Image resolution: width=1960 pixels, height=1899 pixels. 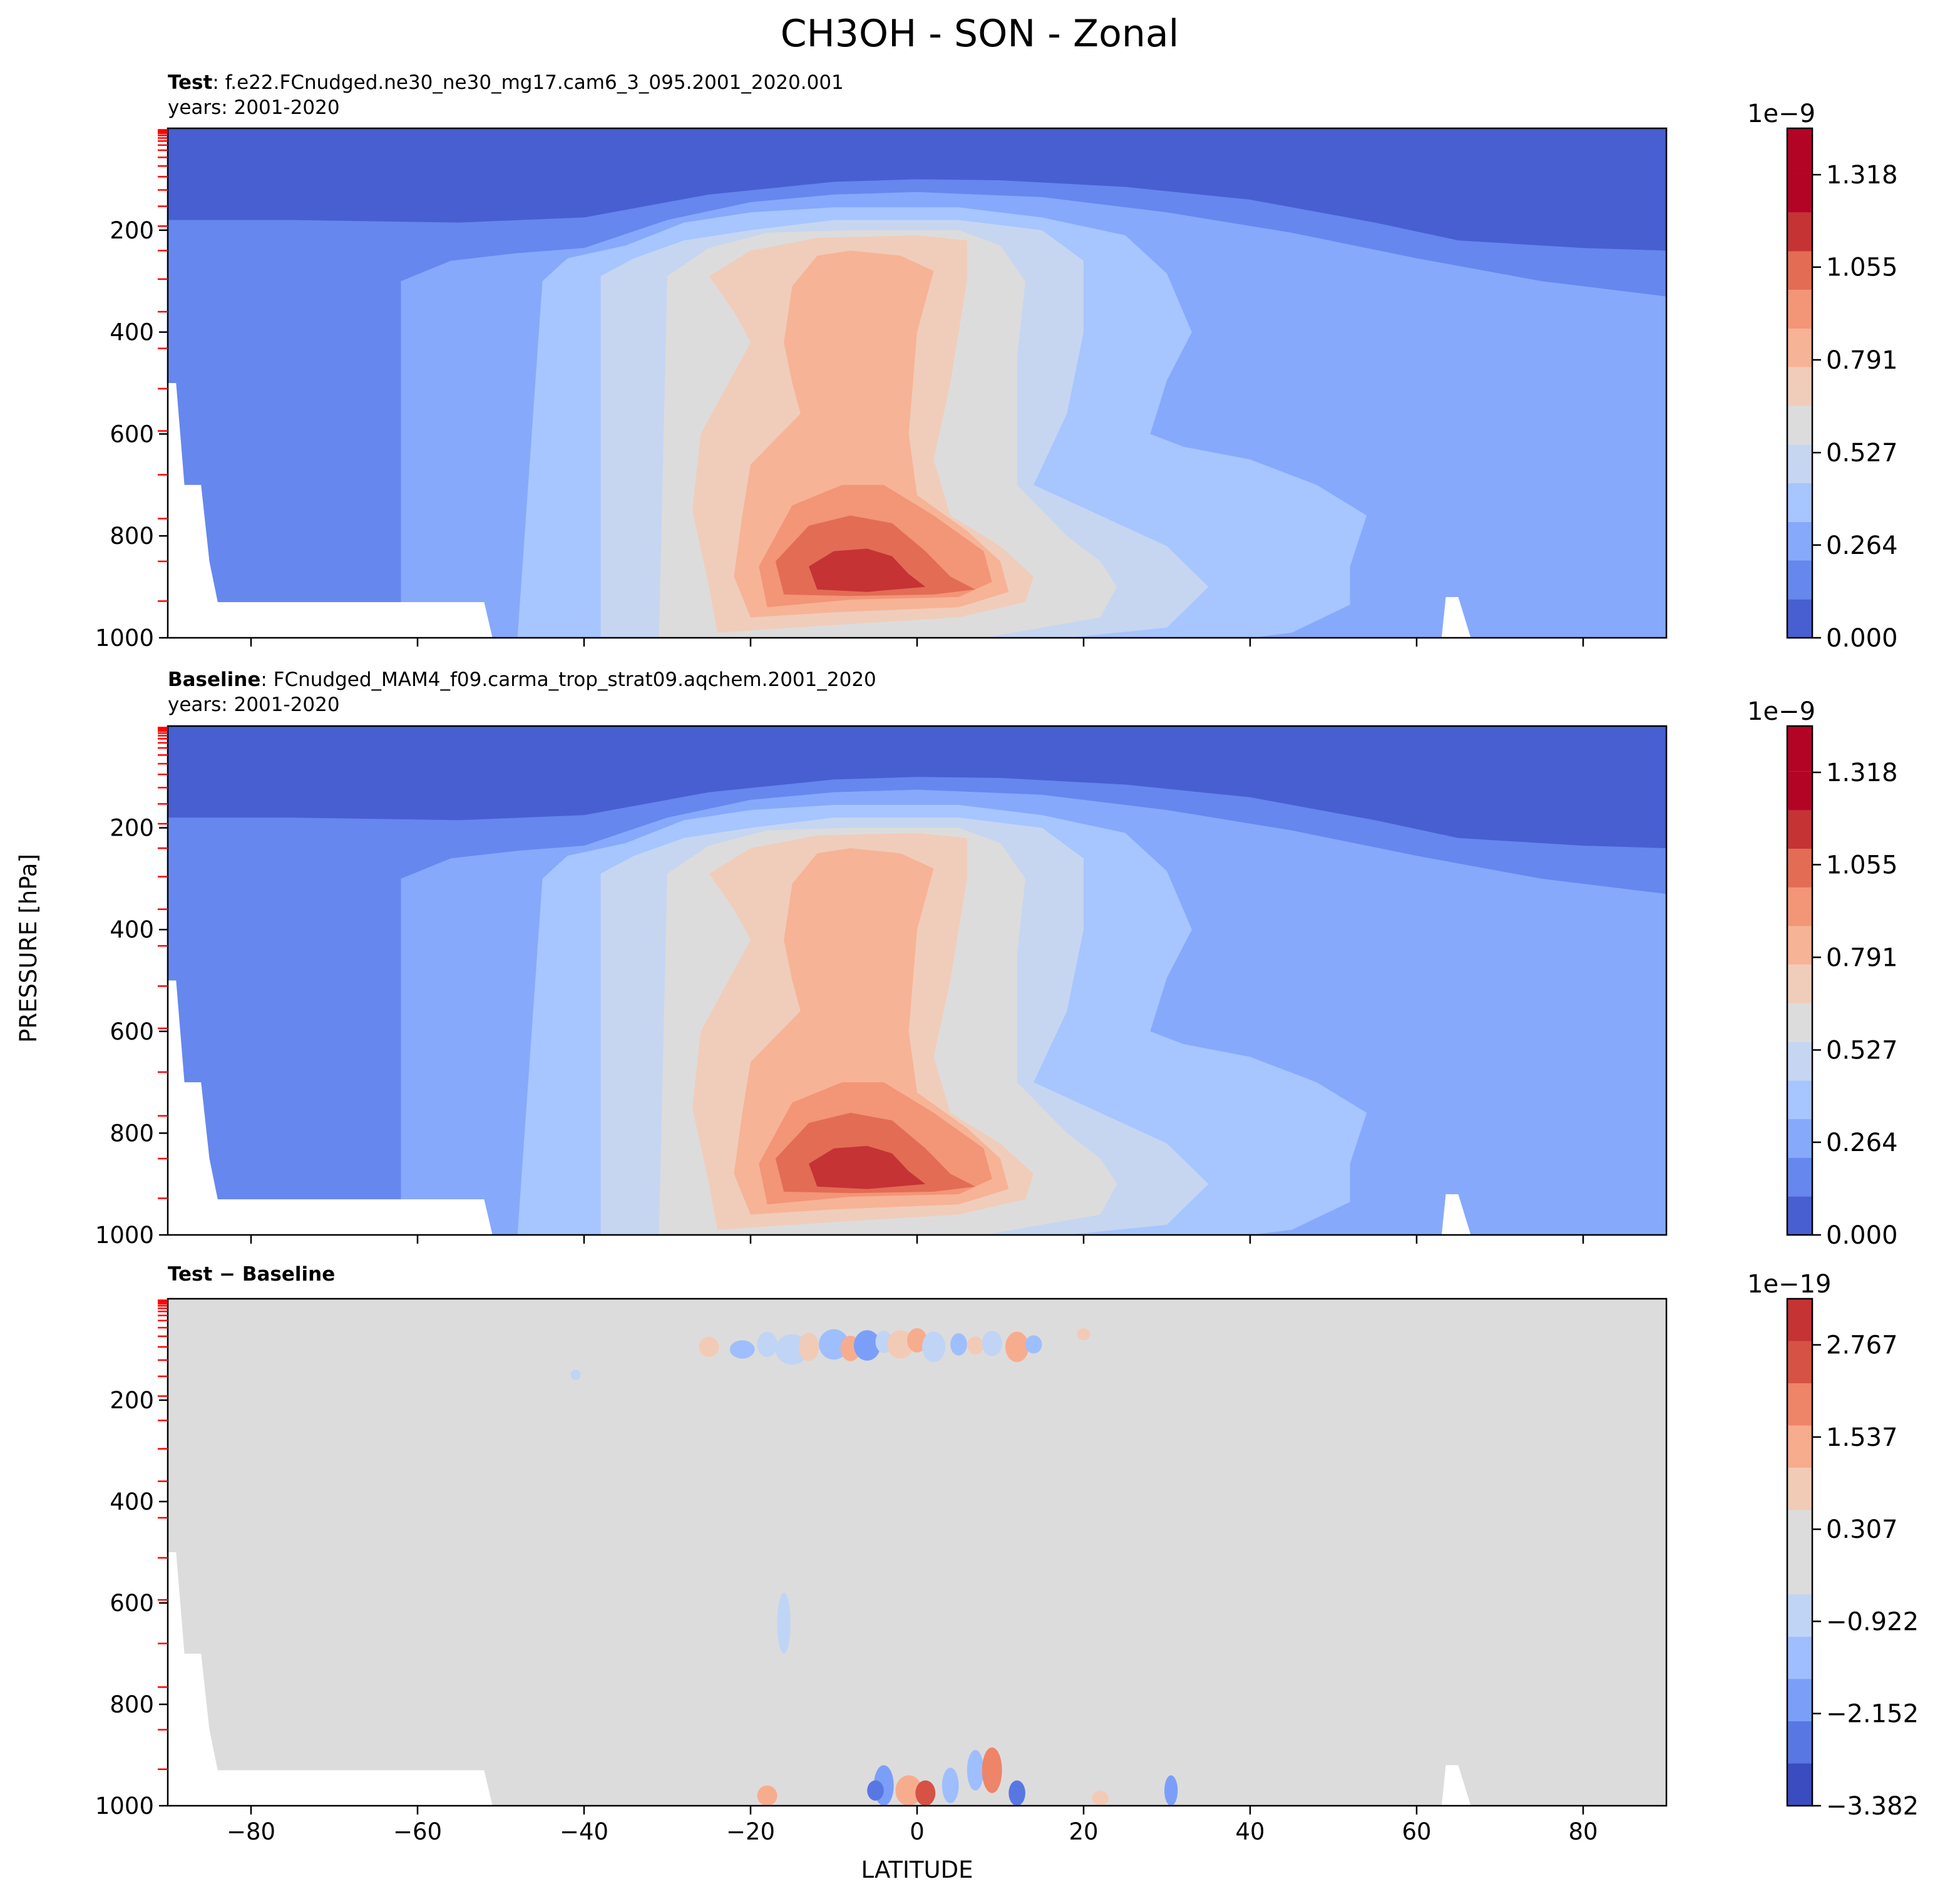 I want to click on colorbar-tick-label: −2.152, so click(x=1872, y=1714).